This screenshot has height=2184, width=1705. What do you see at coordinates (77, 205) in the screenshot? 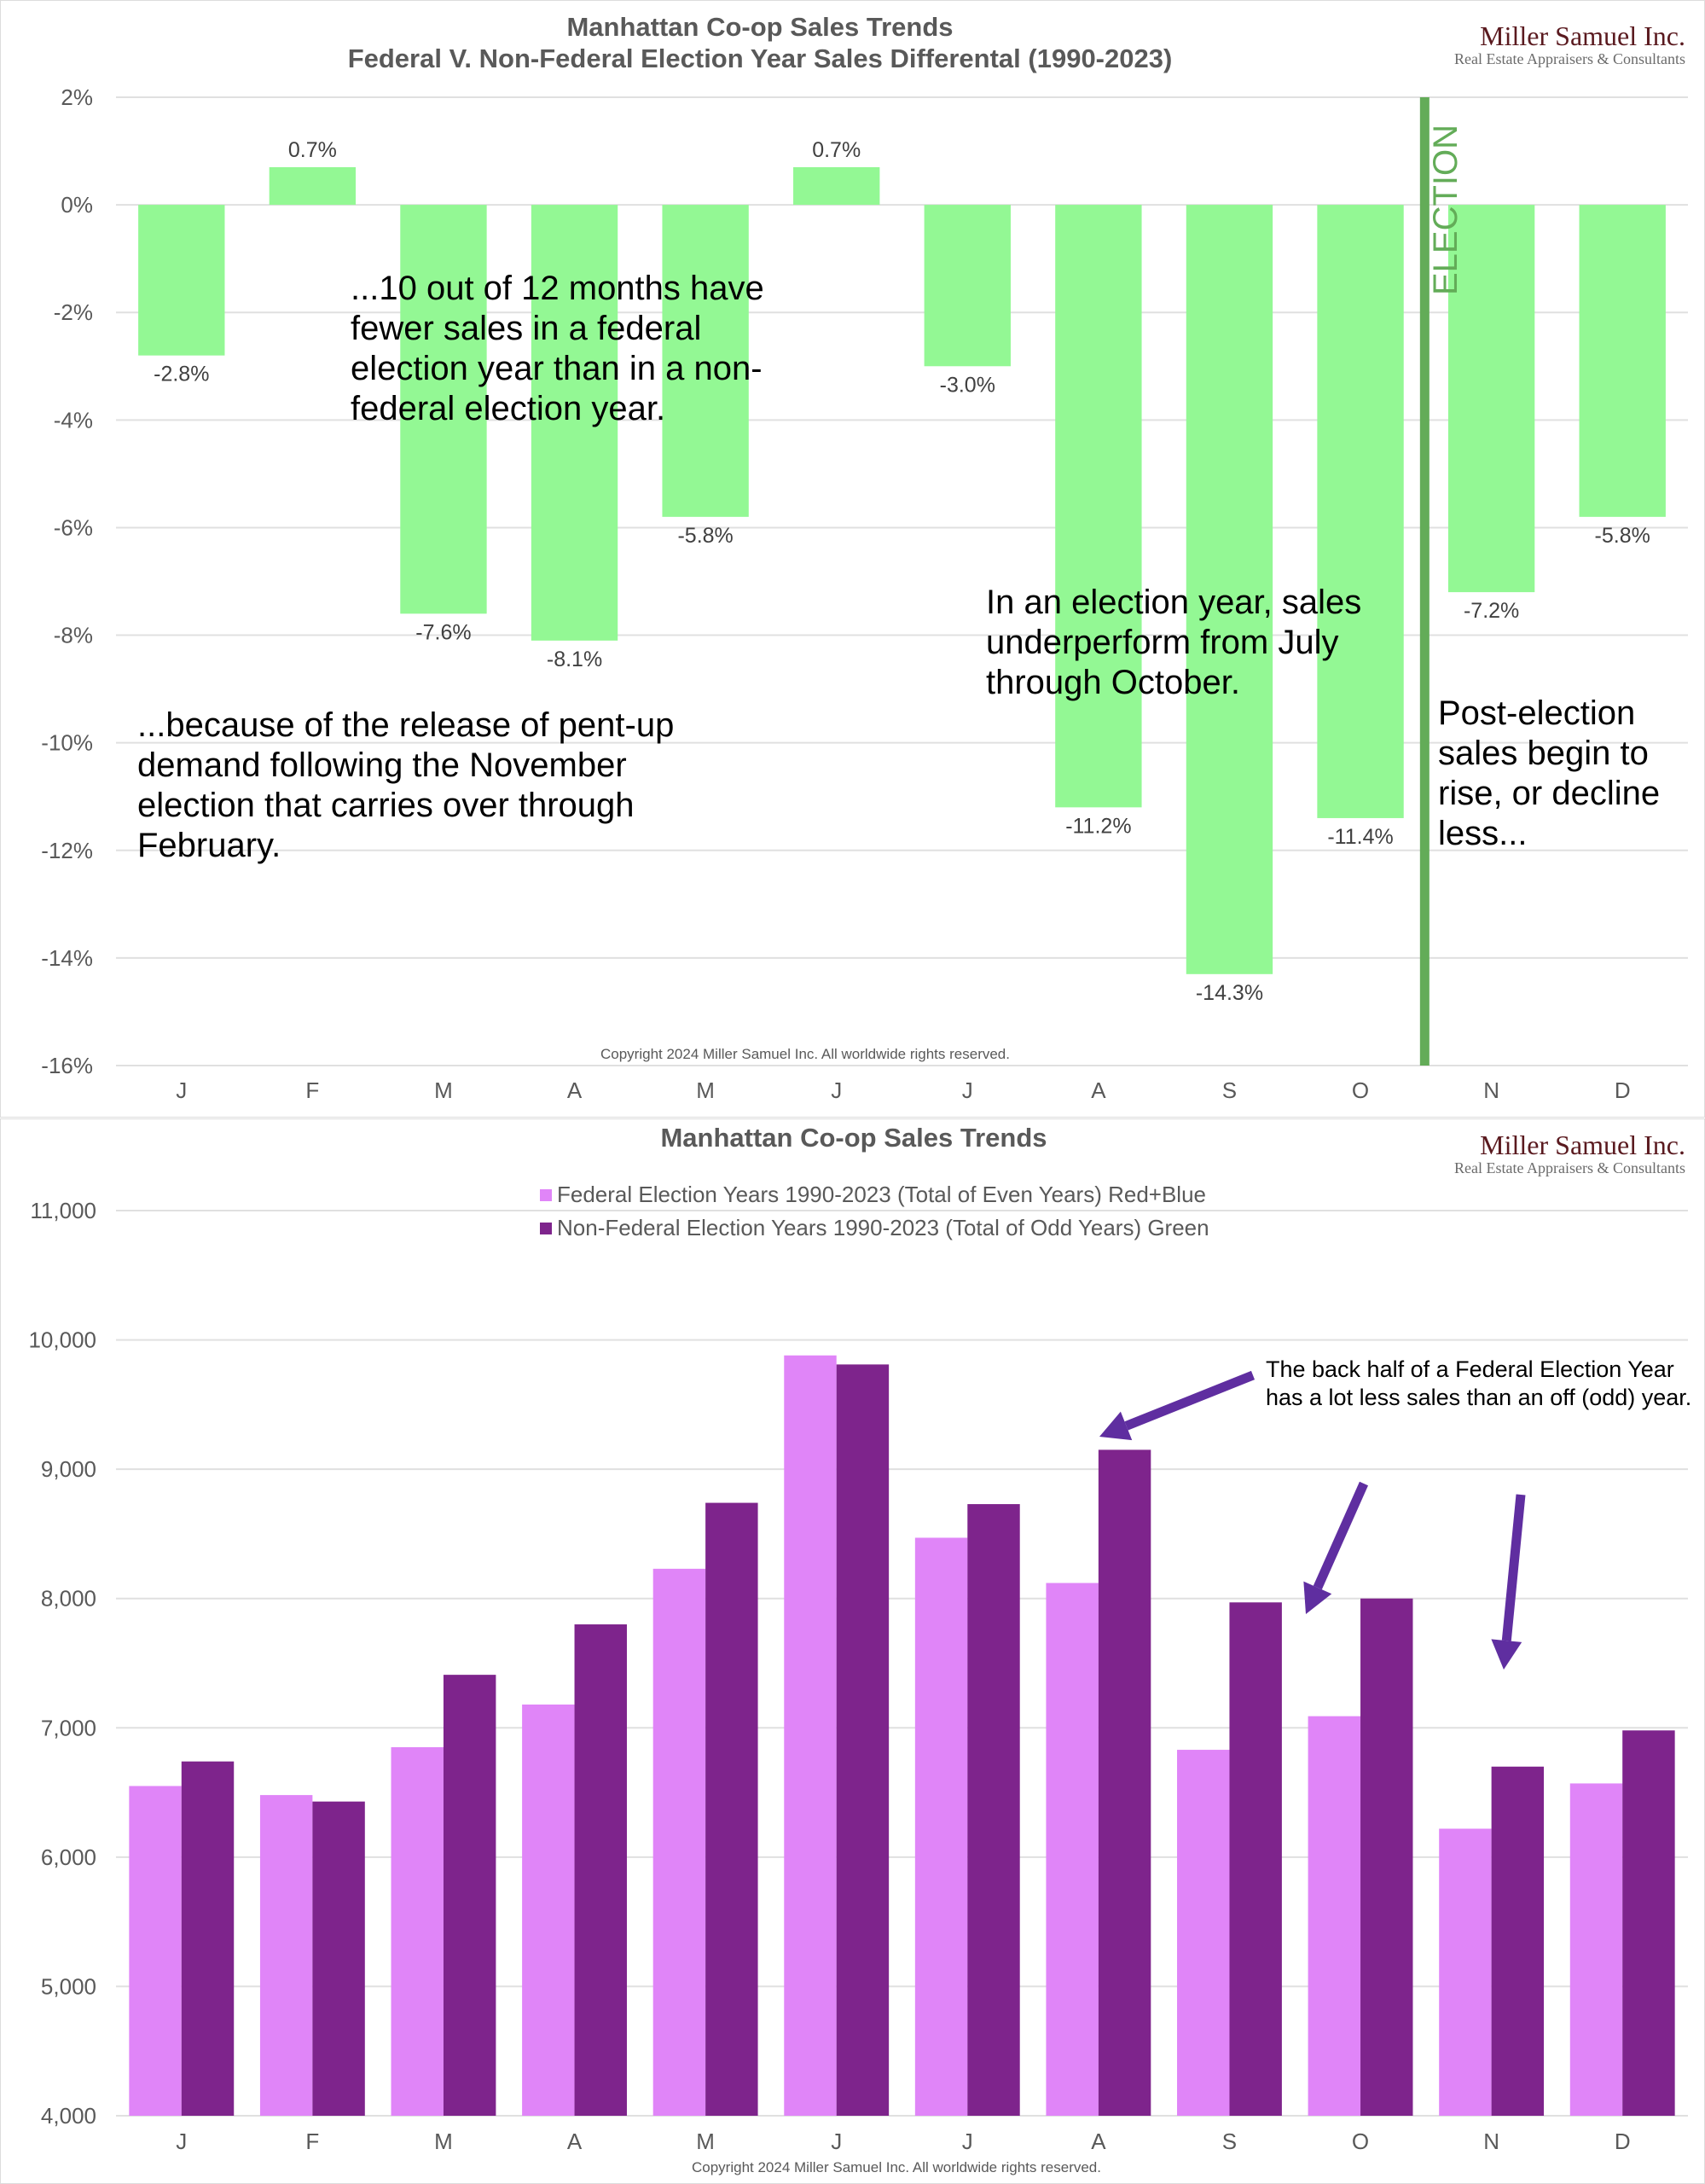
I see `y-tick-label: 0%` at bounding box center [77, 205].